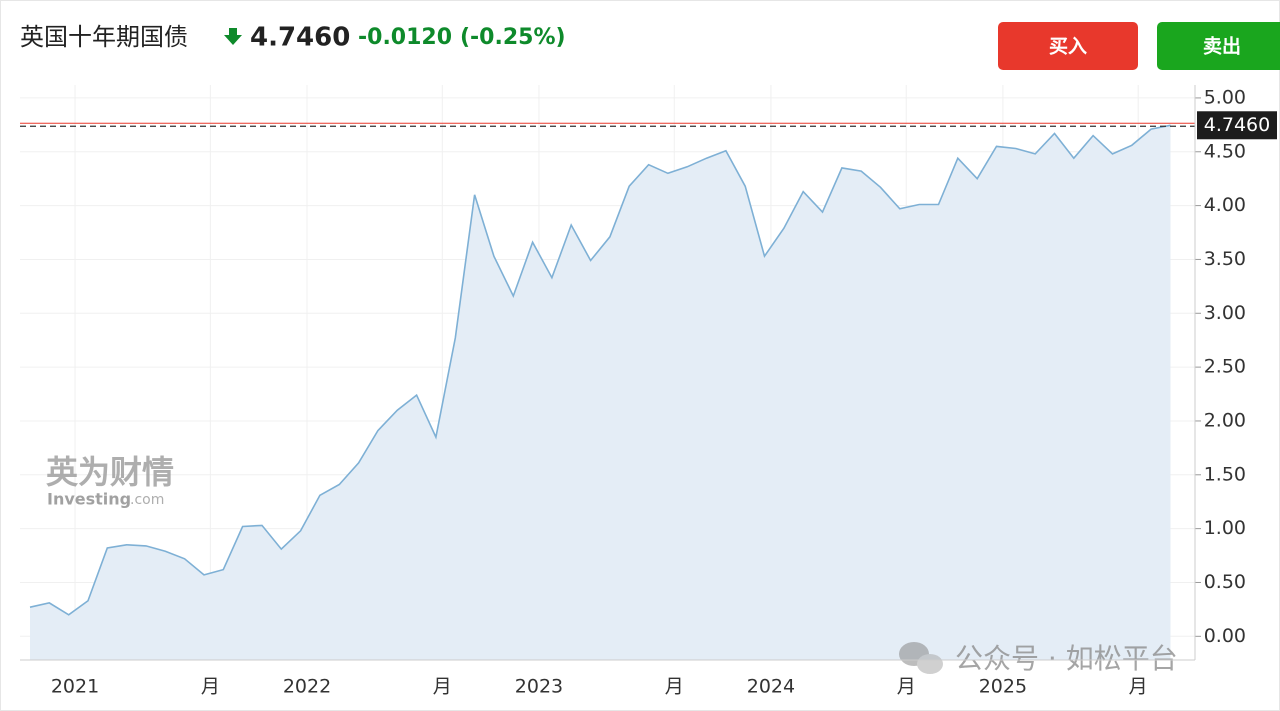  Describe the element at coordinates (771, 687) in the screenshot. I see `x-tick-label: 2024` at that location.